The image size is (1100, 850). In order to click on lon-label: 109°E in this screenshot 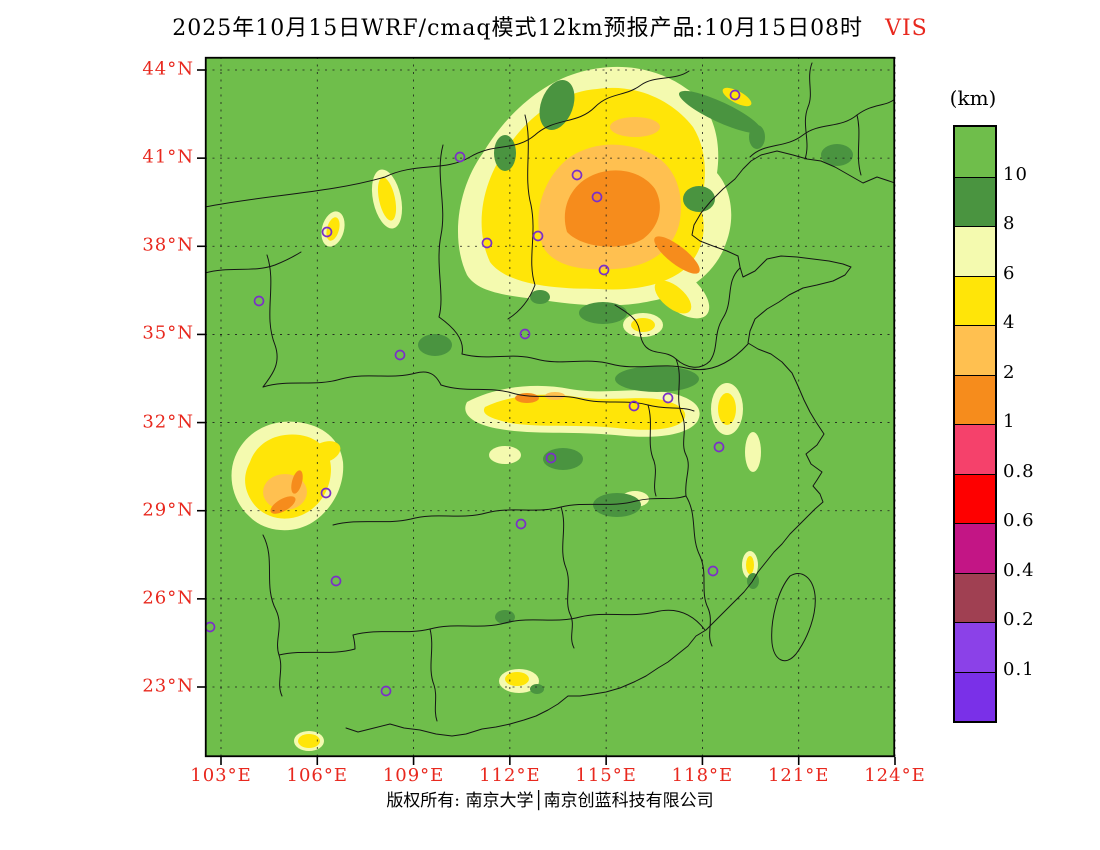, I will do `click(413, 775)`.